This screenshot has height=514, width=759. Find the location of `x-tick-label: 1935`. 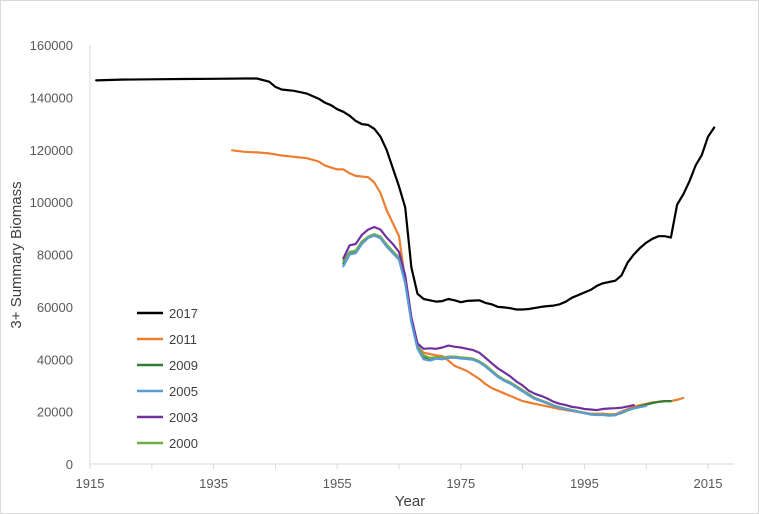

x-tick-label: 1935 is located at coordinates (213, 483).